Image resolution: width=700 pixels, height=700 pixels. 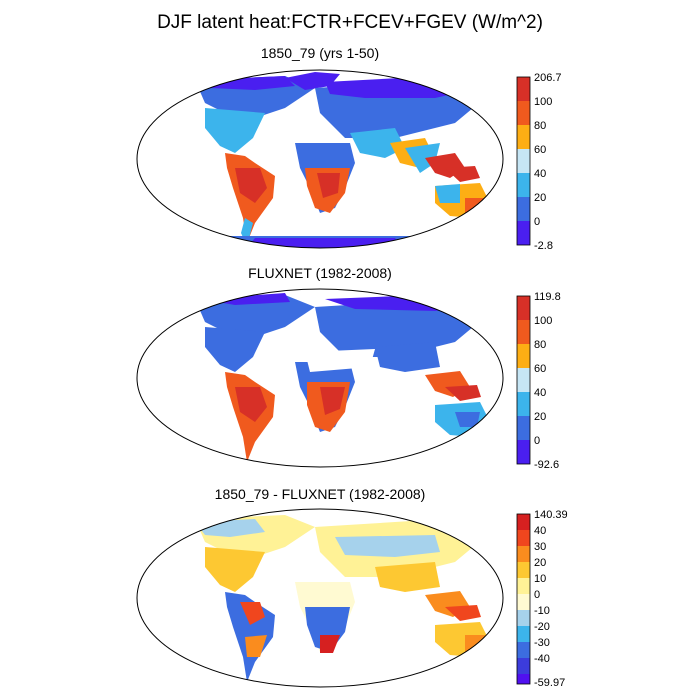 I want to click on panel-title-model: 1850_79 (yrs 1-50), so click(x=320, y=53).